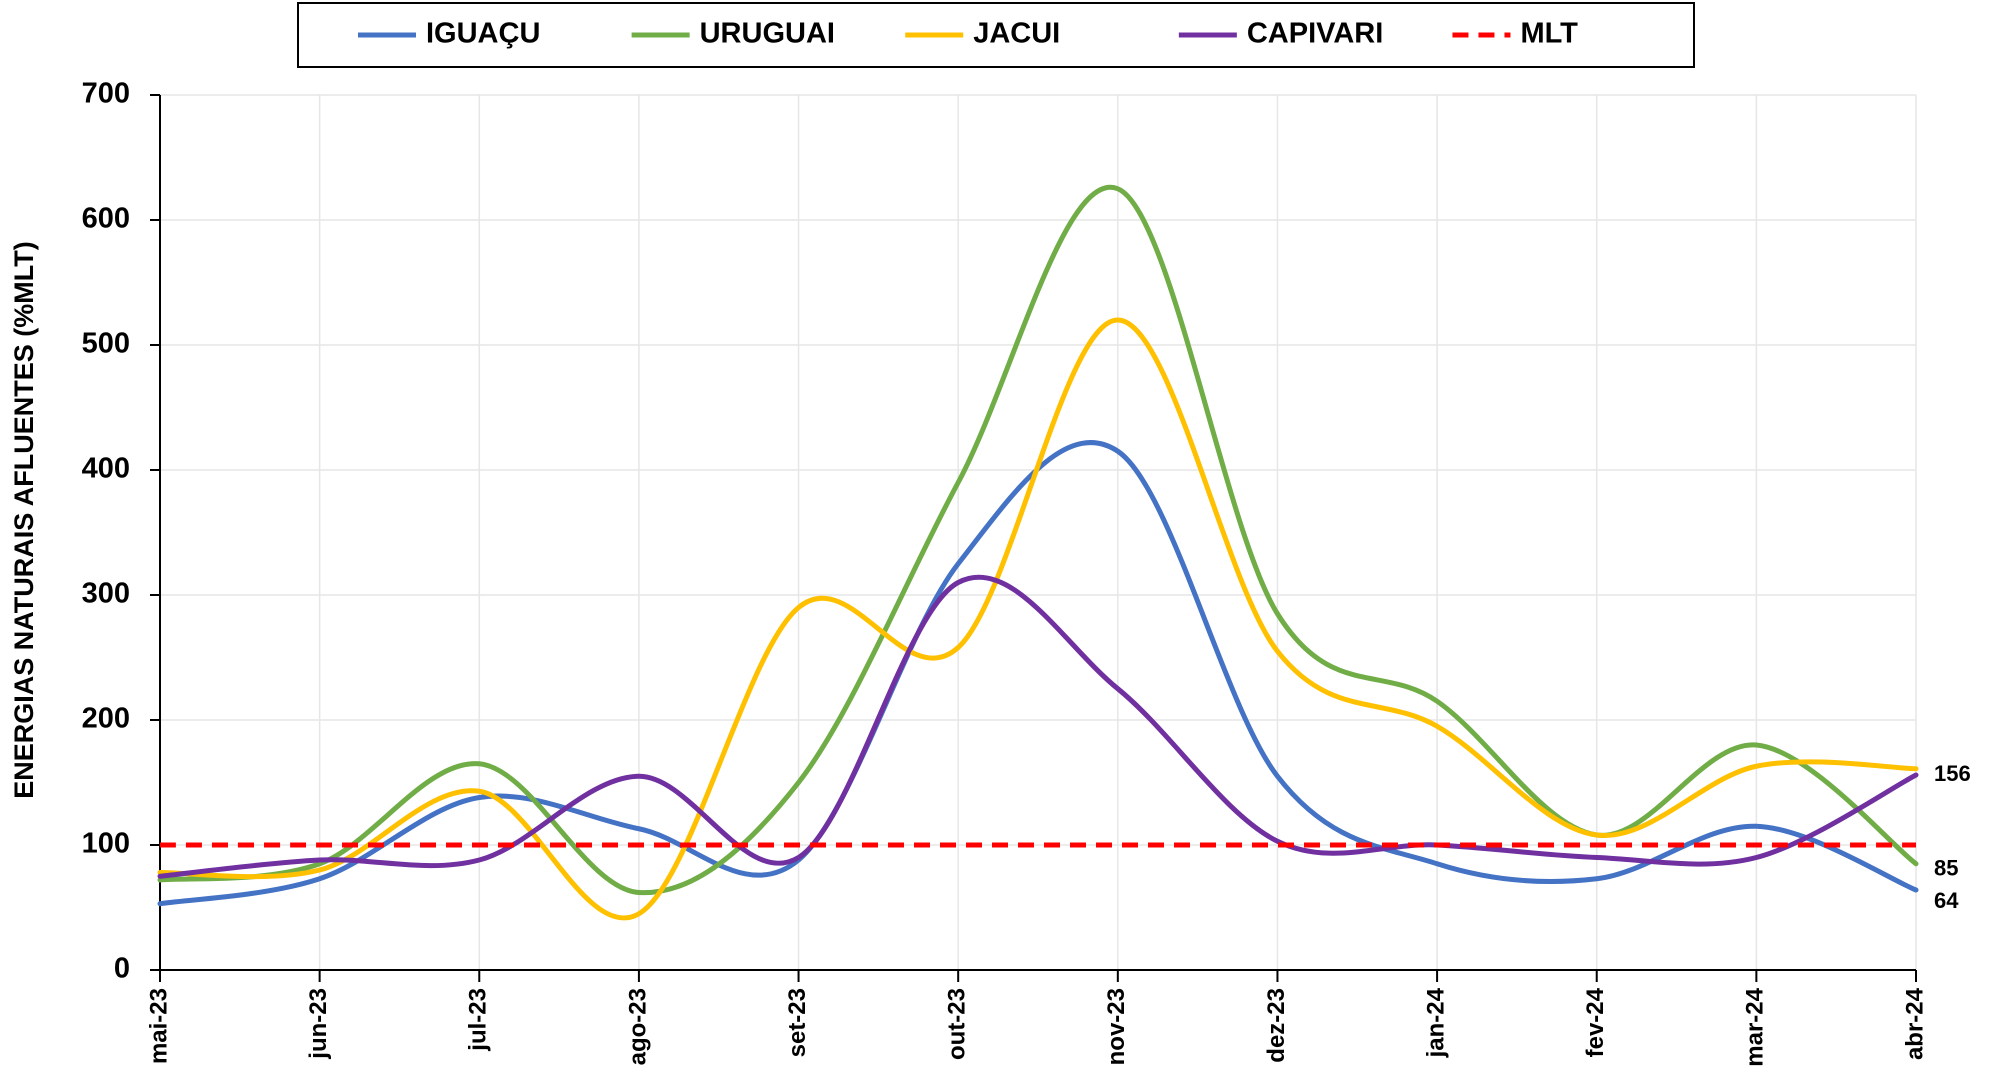 The height and width of the screenshot is (1086, 1990). I want to click on x-tick-label: mai-23, so click(158, 1026).